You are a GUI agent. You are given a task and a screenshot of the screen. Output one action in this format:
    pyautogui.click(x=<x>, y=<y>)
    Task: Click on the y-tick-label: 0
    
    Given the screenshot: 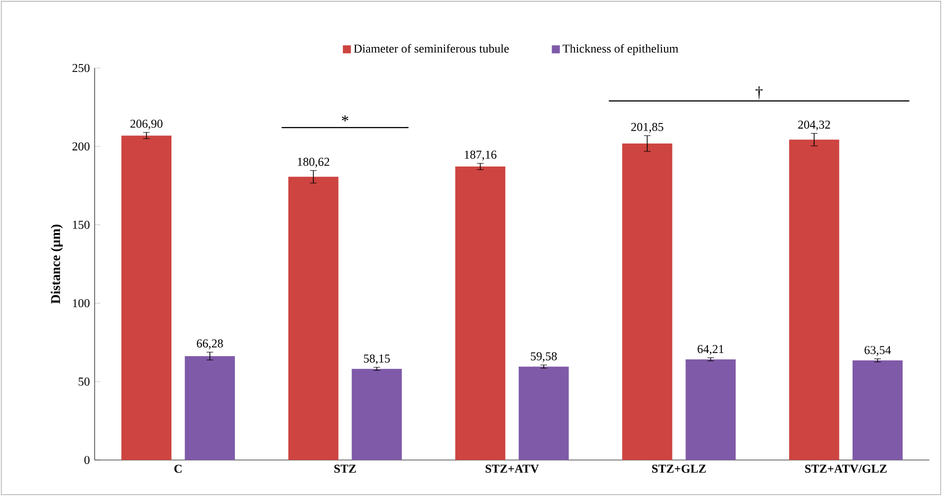 What is the action you would take?
    pyautogui.click(x=87, y=460)
    